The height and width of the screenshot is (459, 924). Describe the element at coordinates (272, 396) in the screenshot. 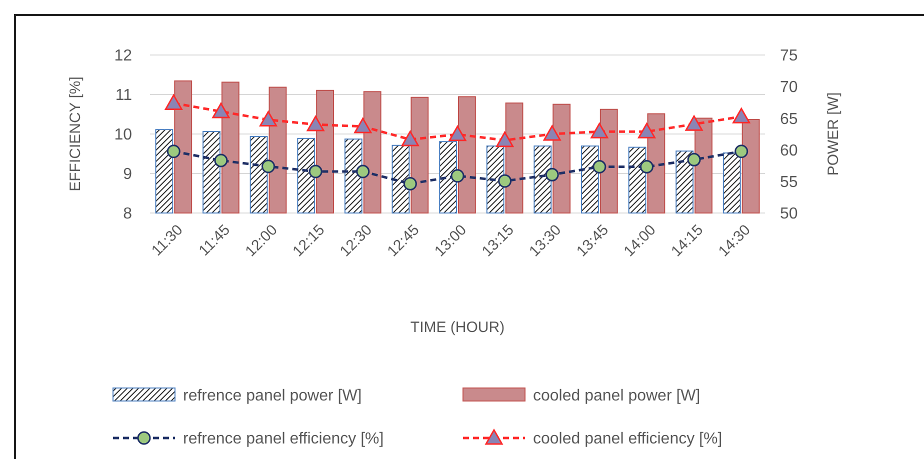

I see `legend-label: refrence panel power [W]` at that location.